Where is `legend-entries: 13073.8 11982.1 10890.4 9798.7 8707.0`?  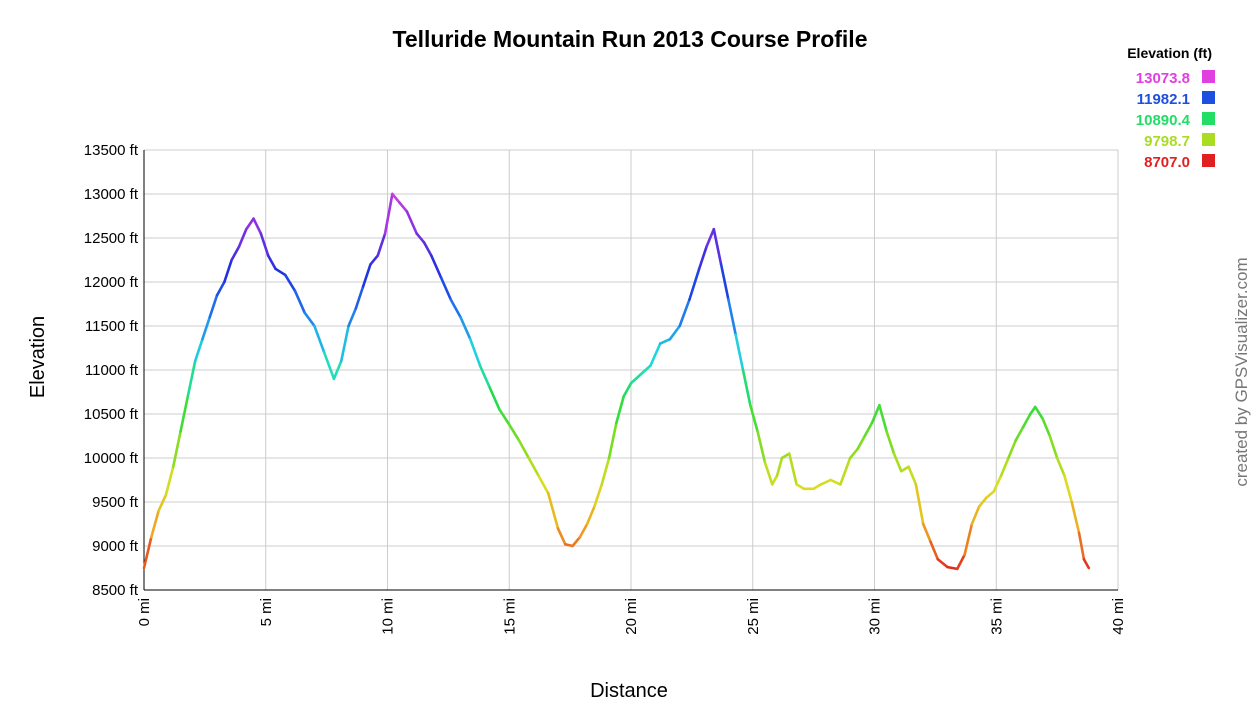
legend-entries: 13073.8 11982.1 10890.4 9798.7 8707.0 is located at coordinates (1175, 120).